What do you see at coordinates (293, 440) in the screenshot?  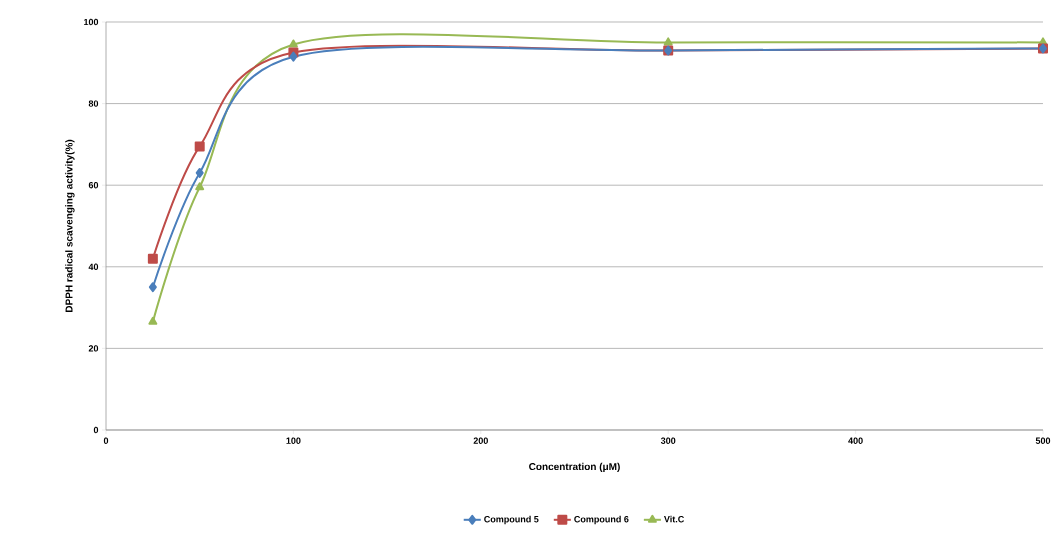 I see `x-tick-label: 100` at bounding box center [293, 440].